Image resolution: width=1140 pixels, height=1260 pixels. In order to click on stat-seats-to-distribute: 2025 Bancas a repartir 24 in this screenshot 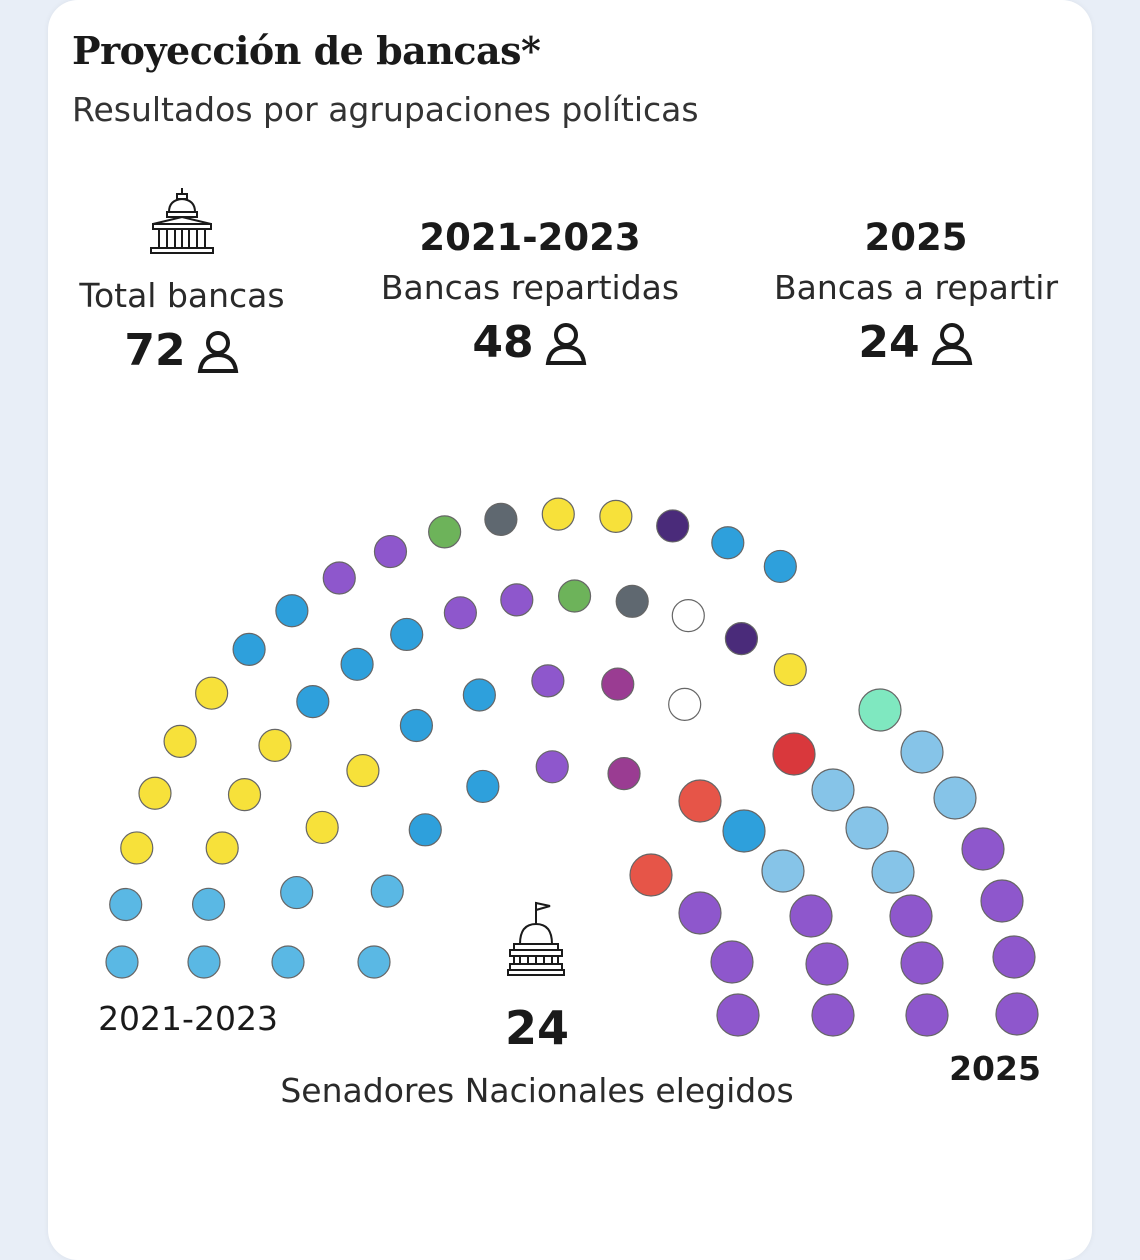, I will do `click(916, 290)`.